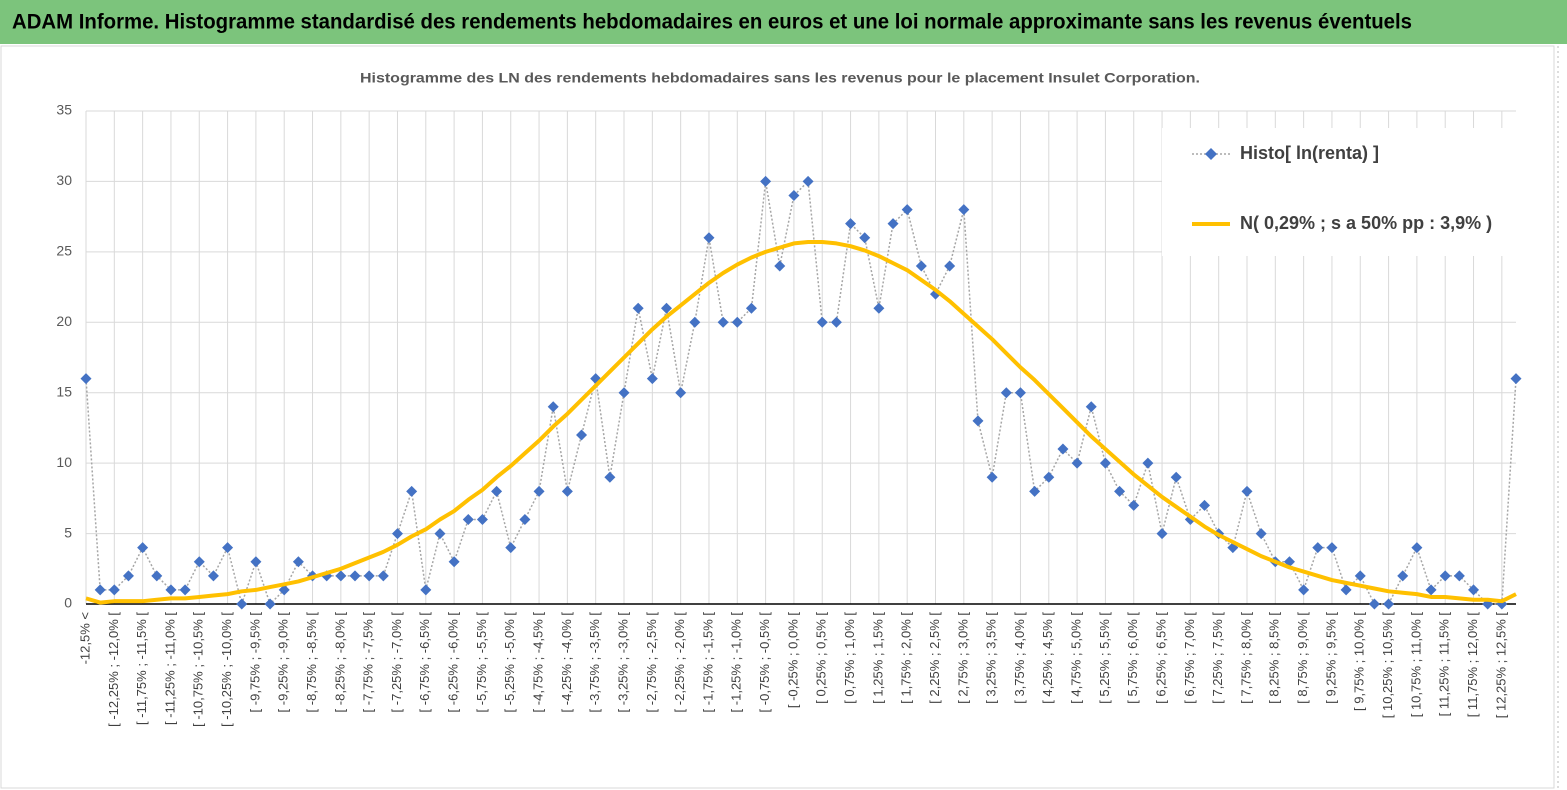 Image resolution: width=1567 pixels, height=790 pixels. Describe the element at coordinates (906, 658) in the screenshot. I see `x-tick-label: [ 1,75% ; 2,0% [` at that location.